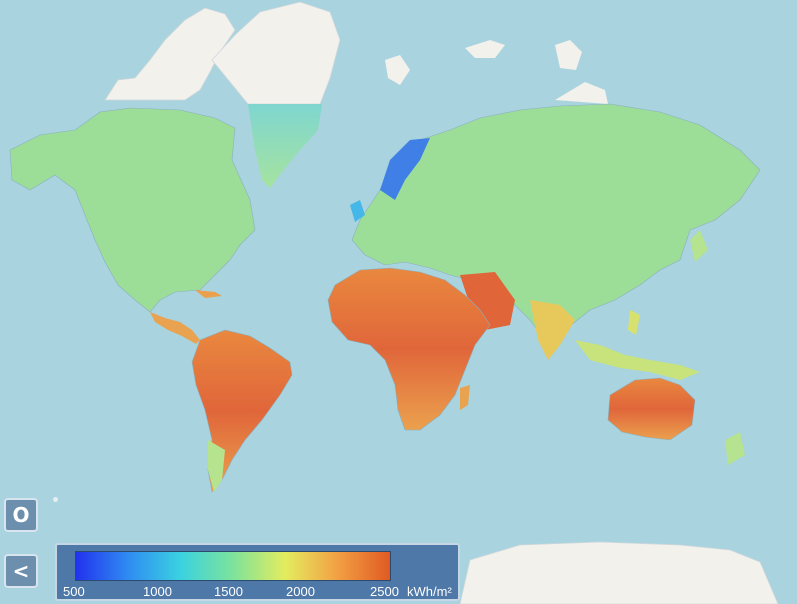  What do you see at coordinates (485, 49) in the screenshot?
I see `svalbard-ice` at bounding box center [485, 49].